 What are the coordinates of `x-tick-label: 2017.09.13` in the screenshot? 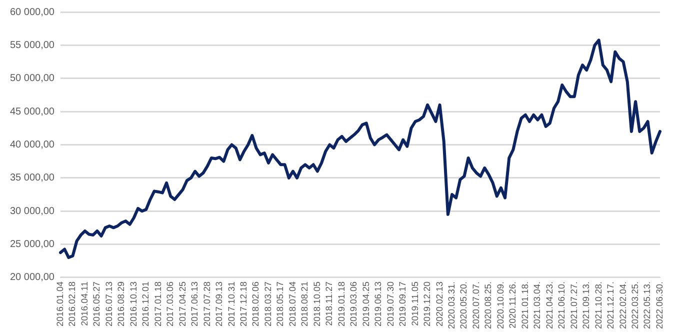 It's located at (219, 303).